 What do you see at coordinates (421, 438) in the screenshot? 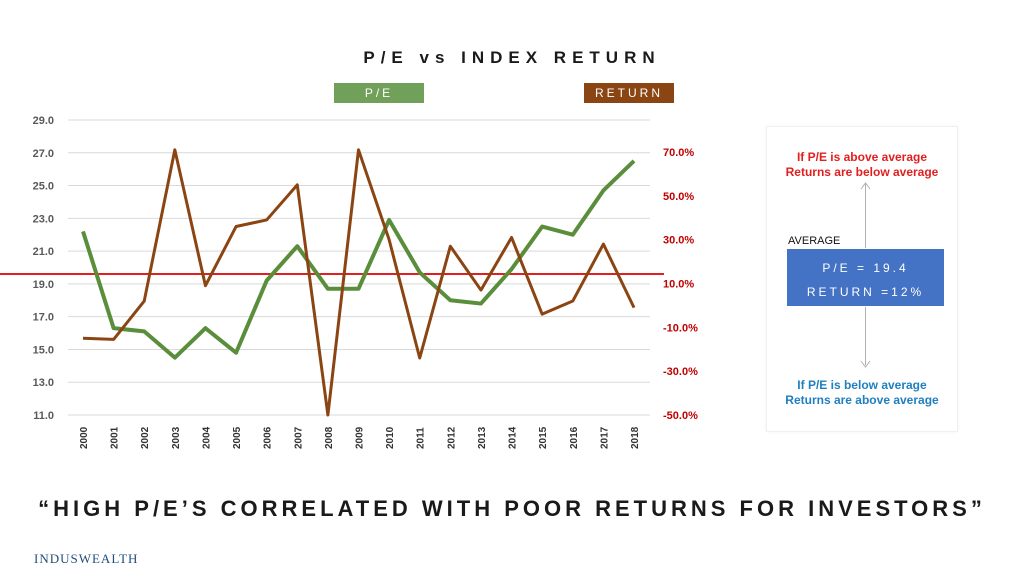
I see `x-tick-label: 2011` at bounding box center [421, 438].